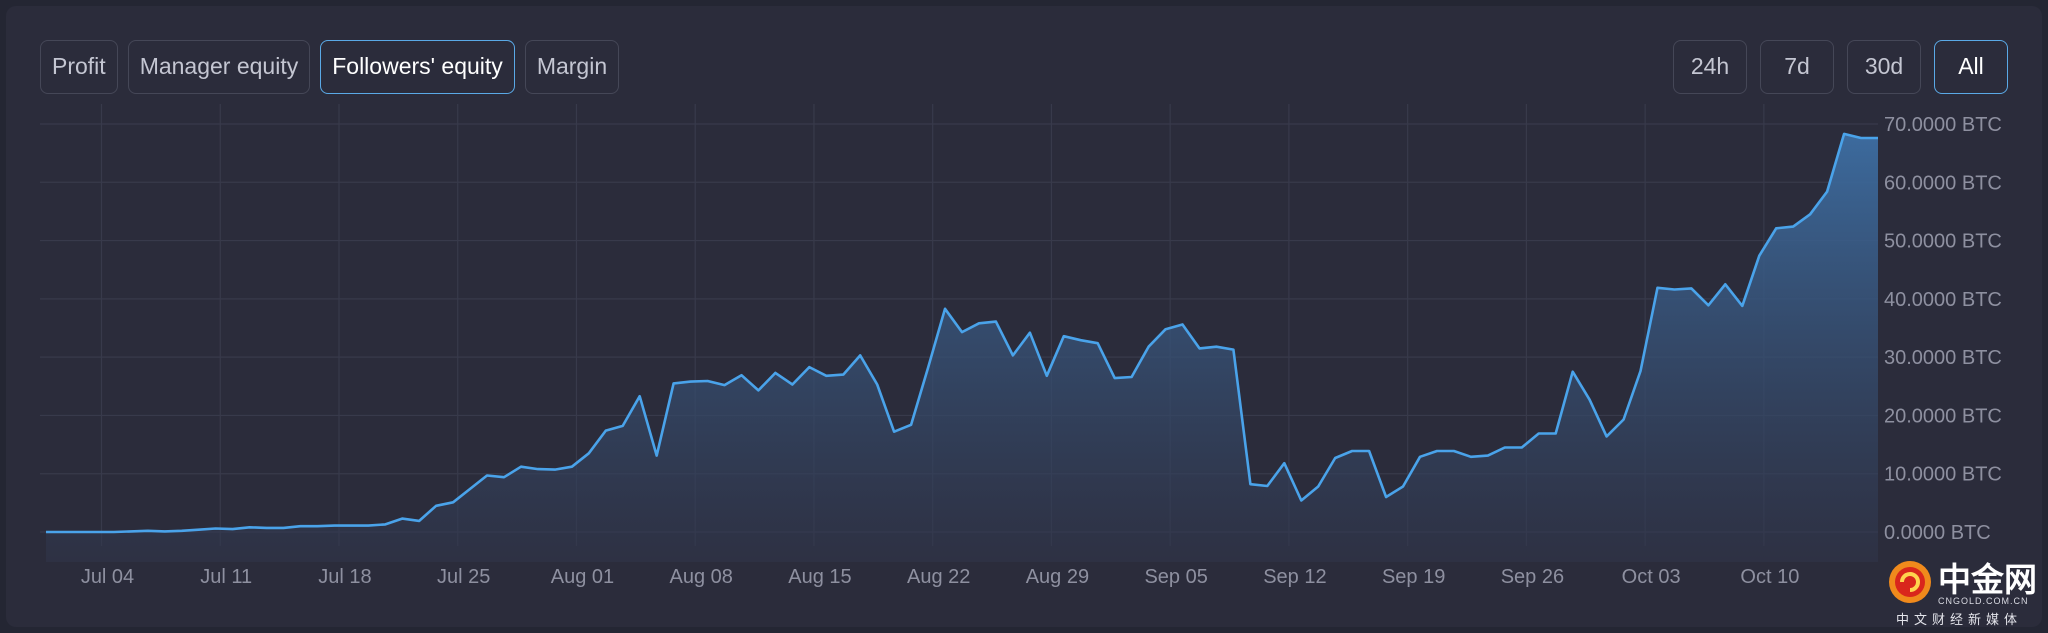  What do you see at coordinates (1971, 67) in the screenshot?
I see `range-all-button: All` at bounding box center [1971, 67].